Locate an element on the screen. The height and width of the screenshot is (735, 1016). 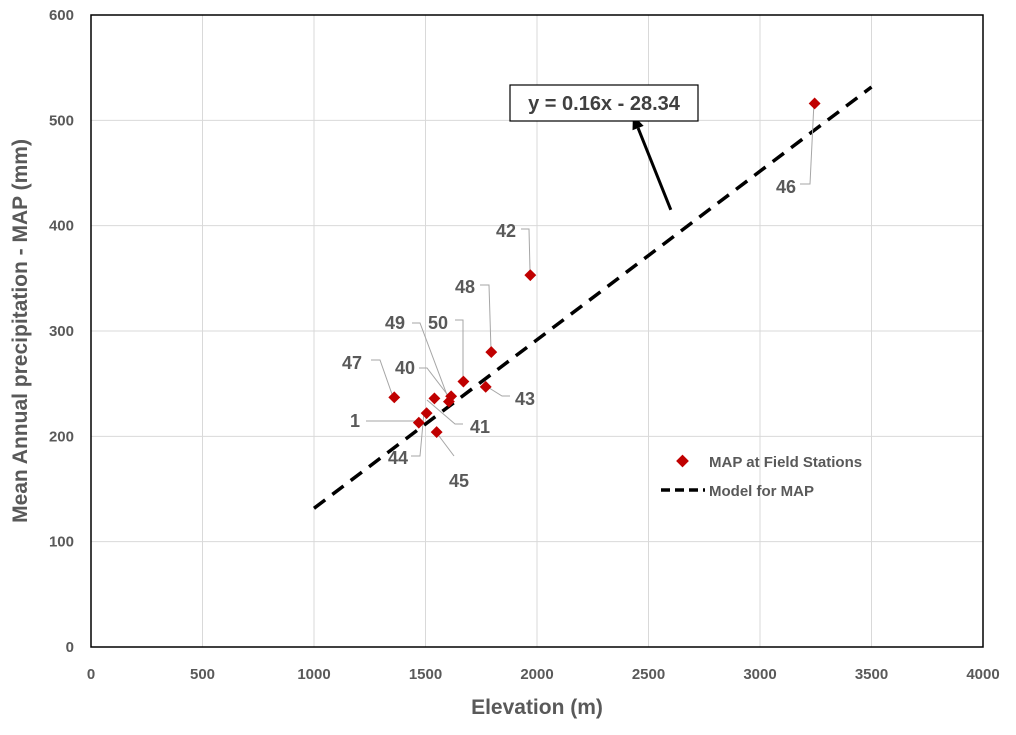
legend: MAP at Field Stations Model for MAP is located at coordinates (761, 477).